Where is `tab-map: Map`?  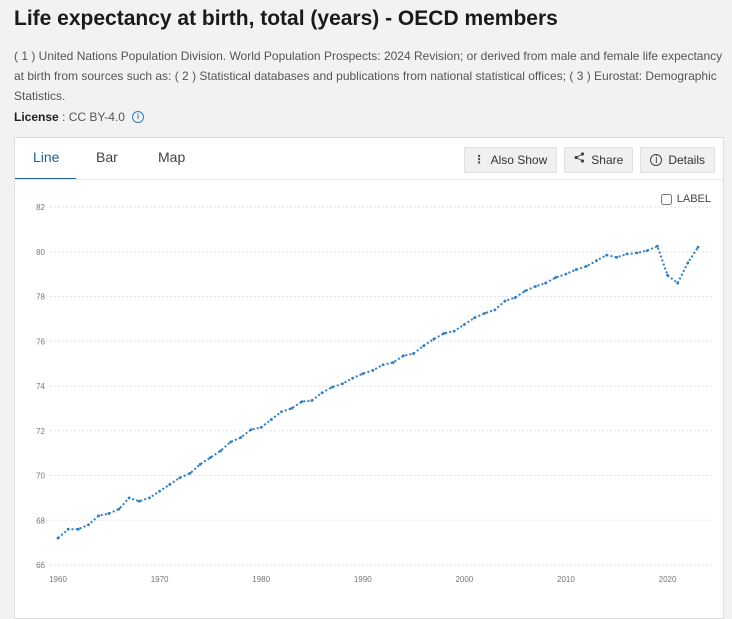
tab-map: Map is located at coordinates (172, 157).